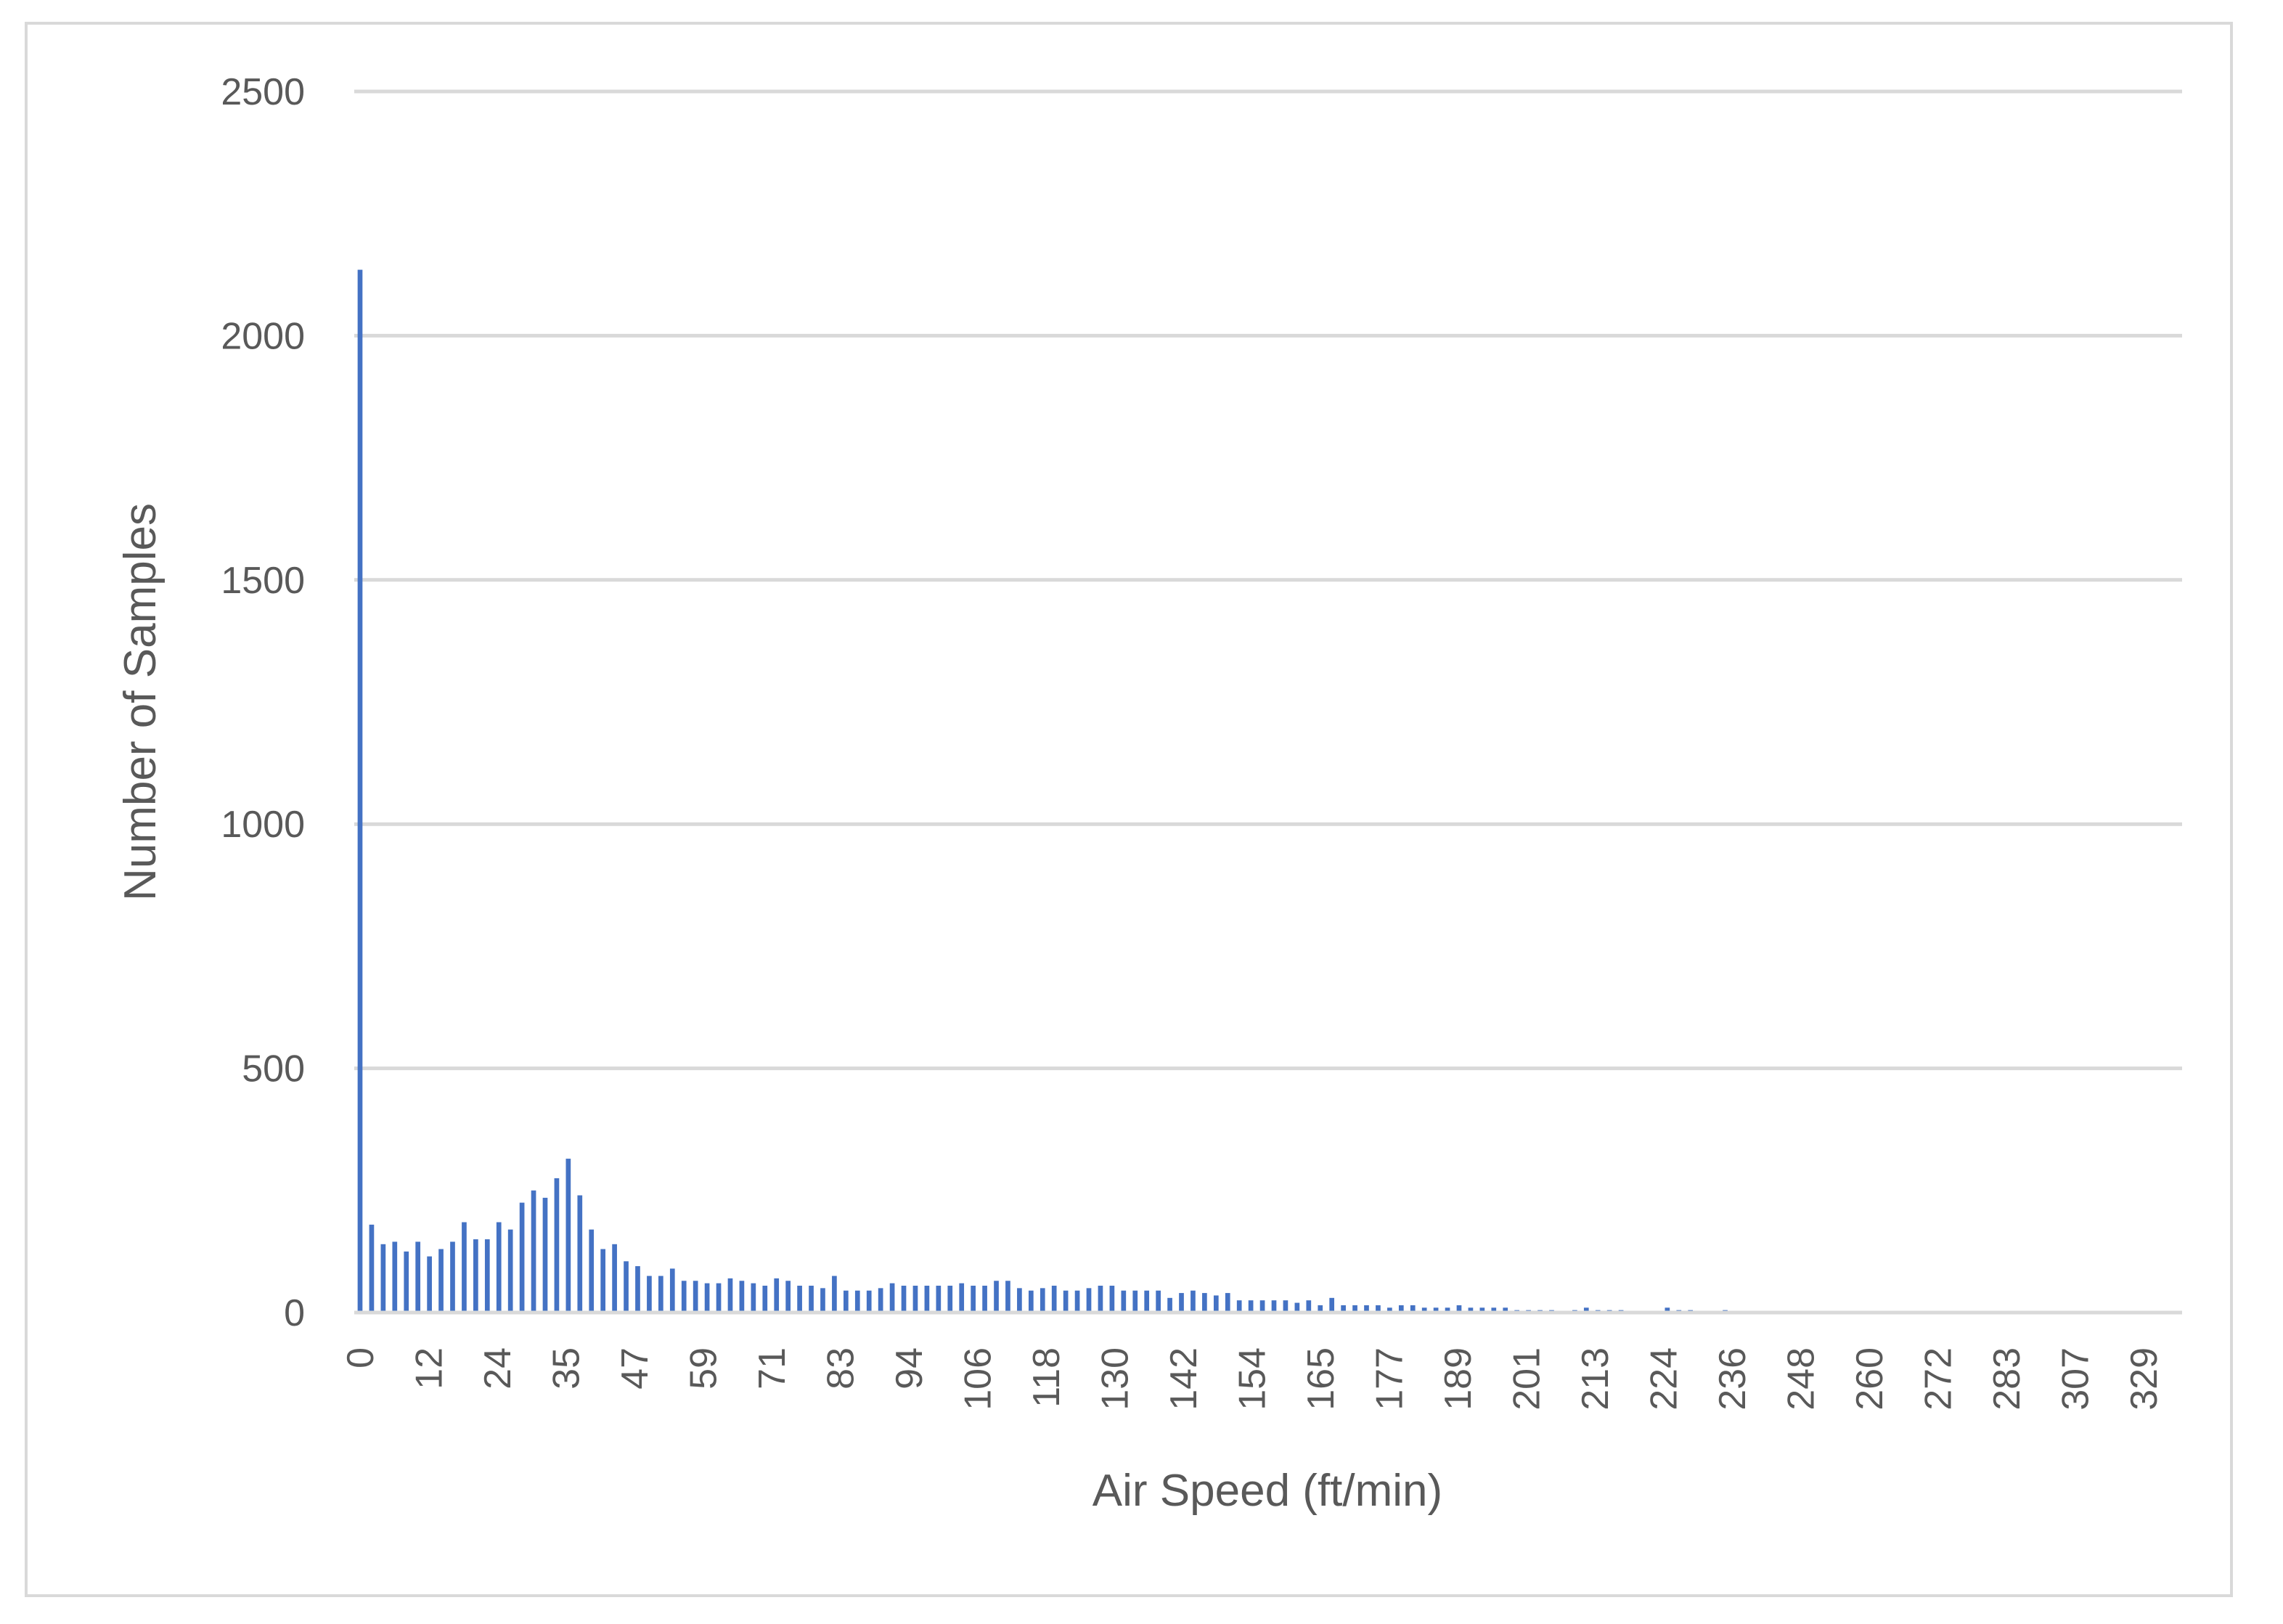  What do you see at coordinates (1596, 1379) in the screenshot?
I see `x-tick-label: 213` at bounding box center [1596, 1379].